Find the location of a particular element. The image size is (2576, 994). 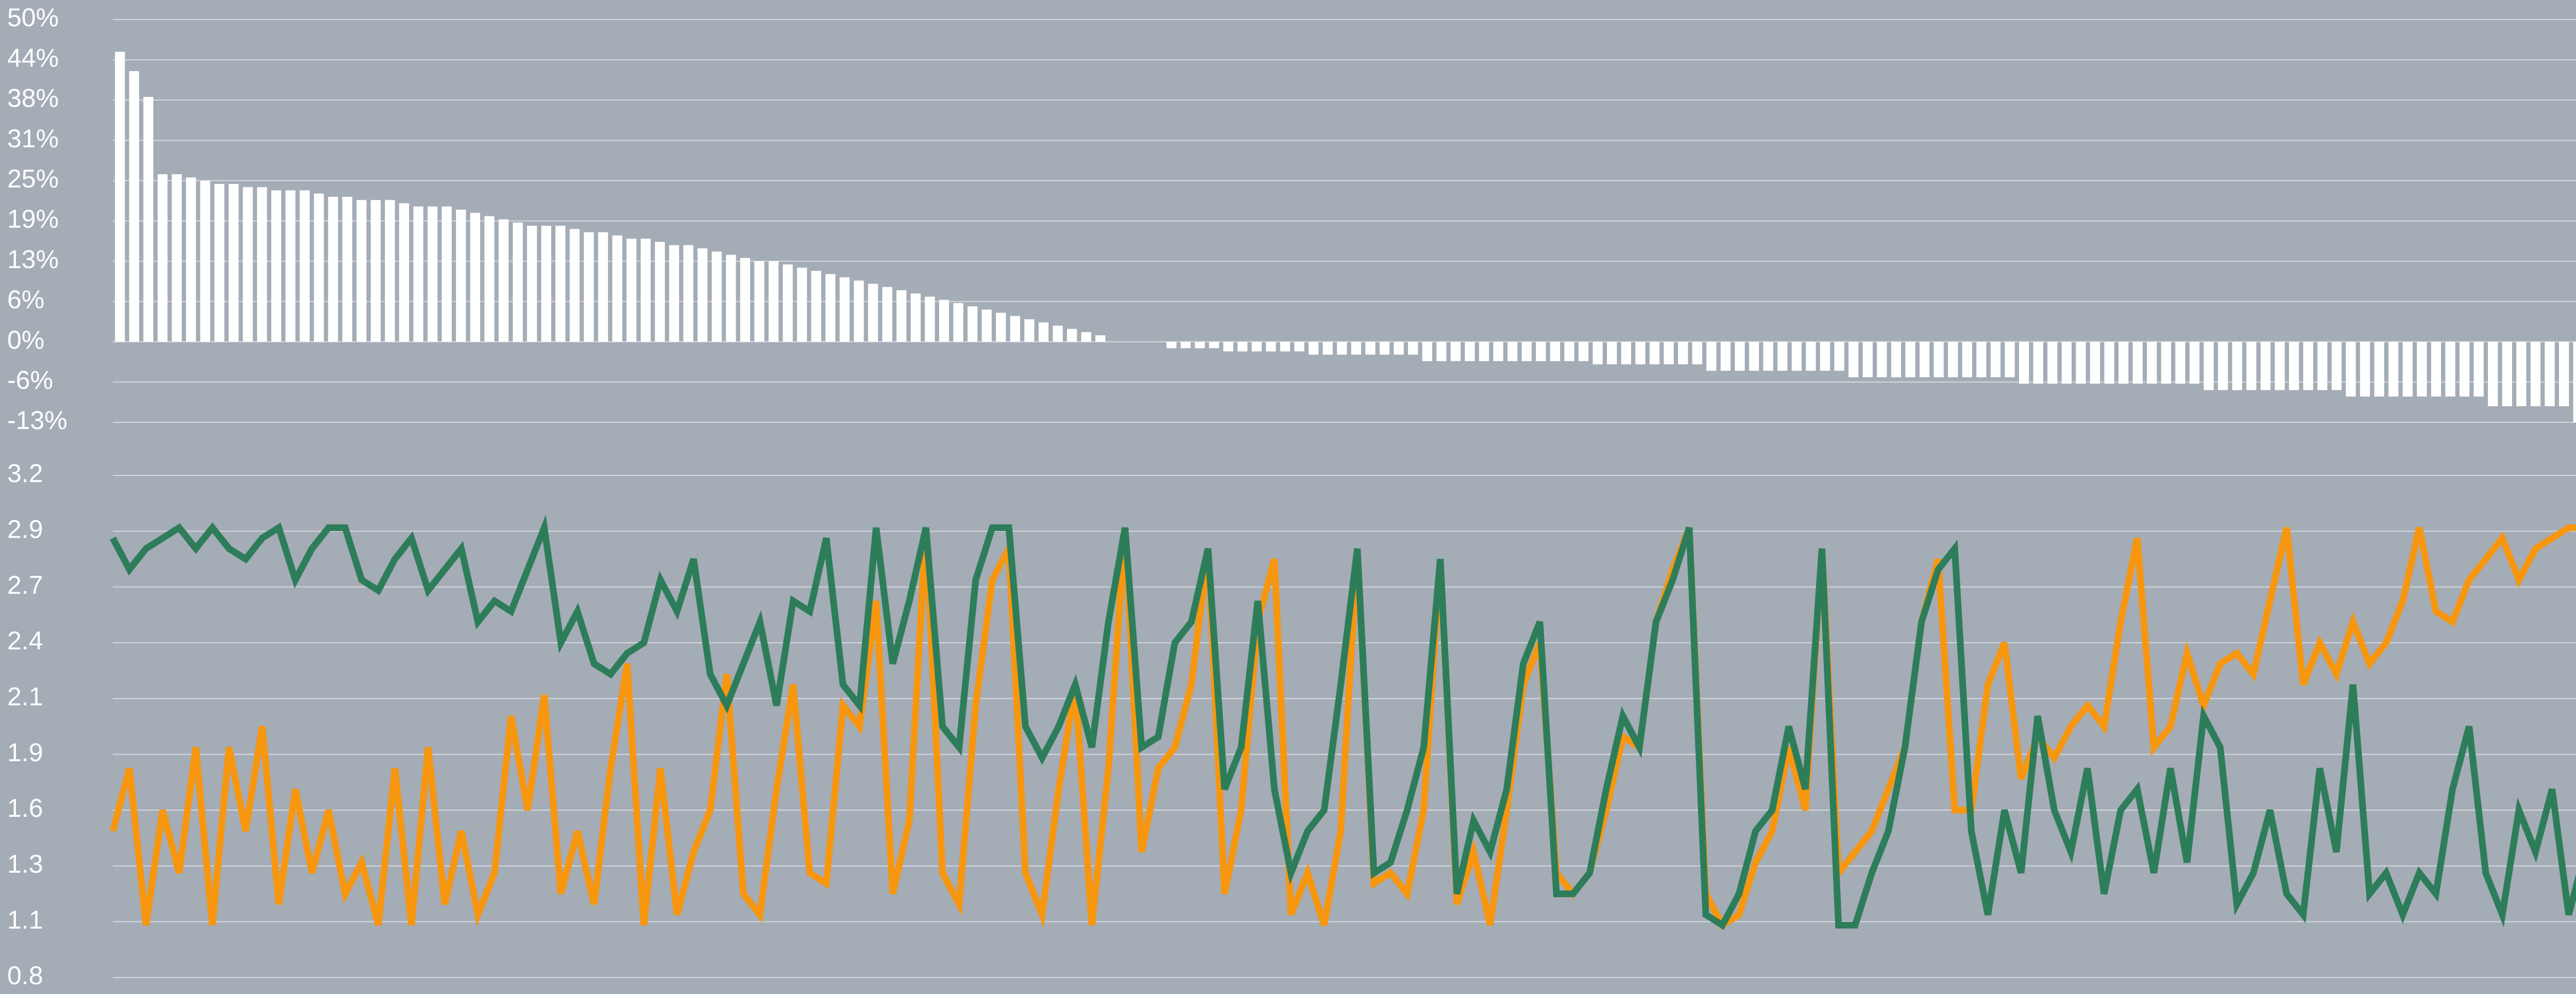

y-tick-label: -13% is located at coordinates (37, 421).